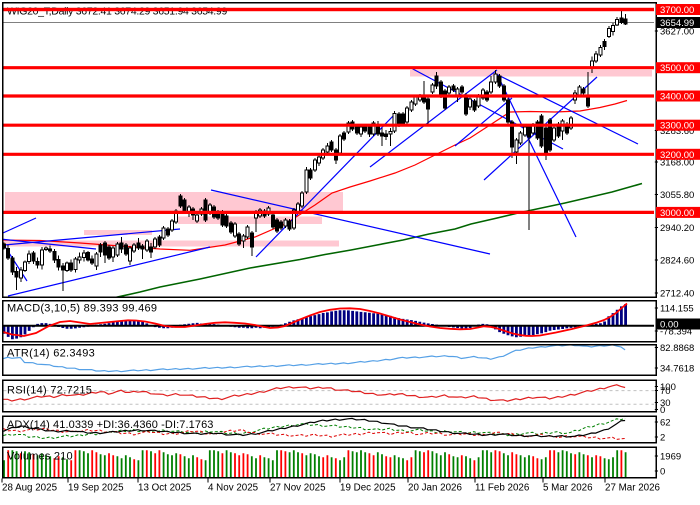  I want to click on svg-text: 100, so click(668, 387).